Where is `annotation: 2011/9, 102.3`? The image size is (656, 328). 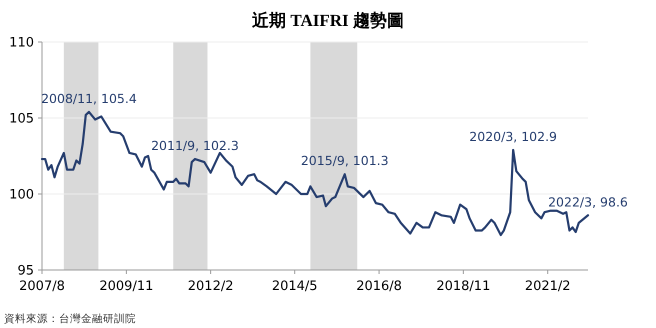
annotation: 2011/9, 102.3 is located at coordinates (195, 146).